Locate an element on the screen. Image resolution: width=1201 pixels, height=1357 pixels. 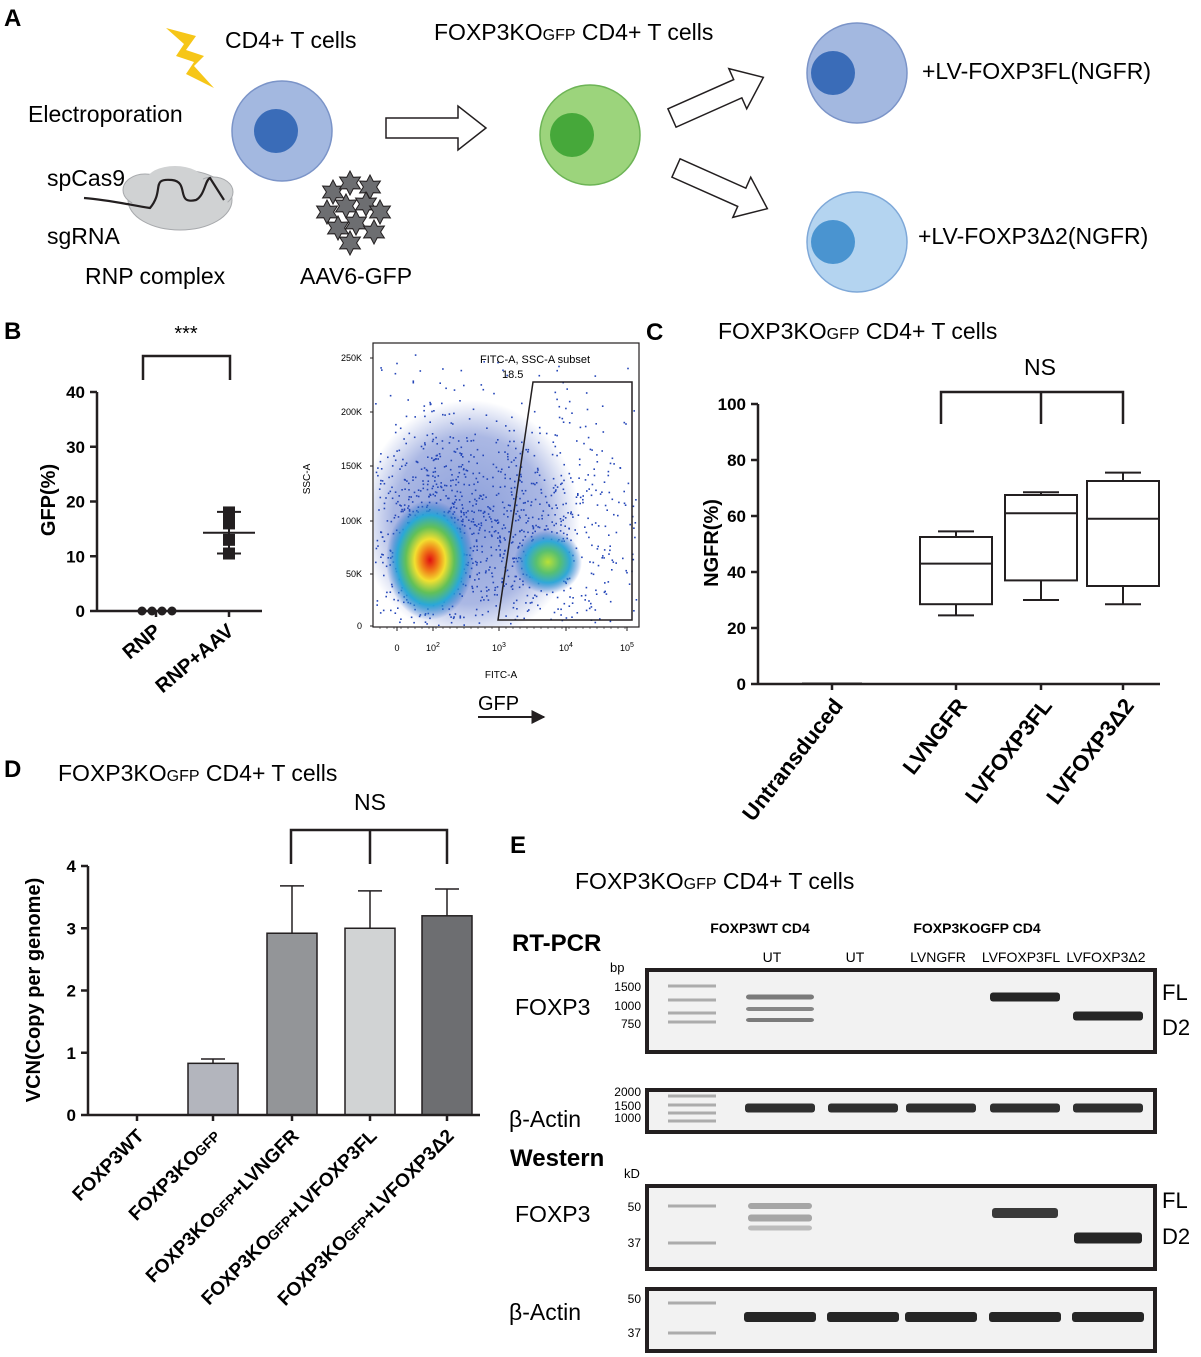
flow-gate is located at coordinates (565, 501).